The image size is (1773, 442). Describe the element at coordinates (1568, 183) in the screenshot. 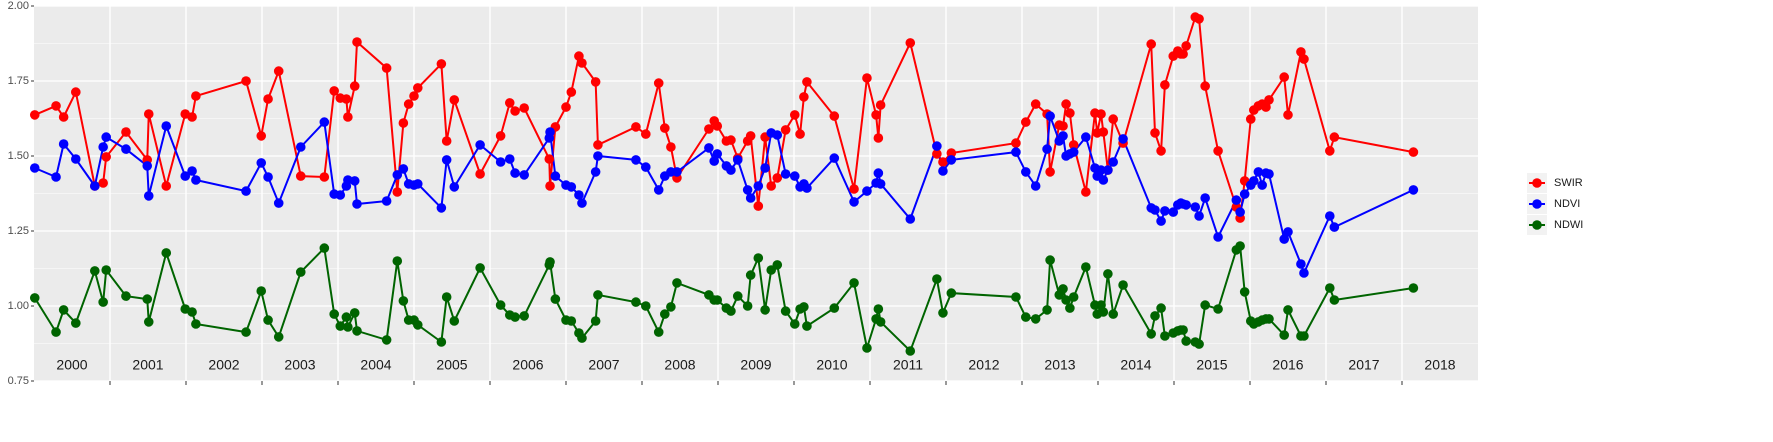

I see `legend-label: SWIR` at that location.